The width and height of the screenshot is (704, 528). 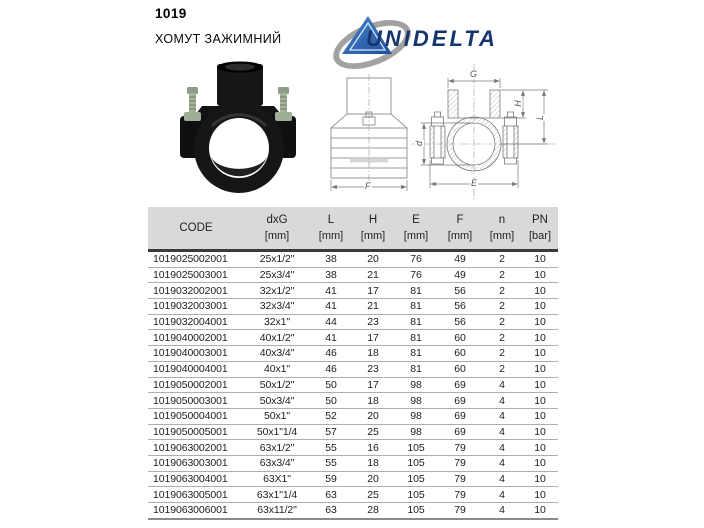 I want to click on table-row: 1019050004001 50x1" 52 20 98 69 4 10, so click(x=353, y=416).